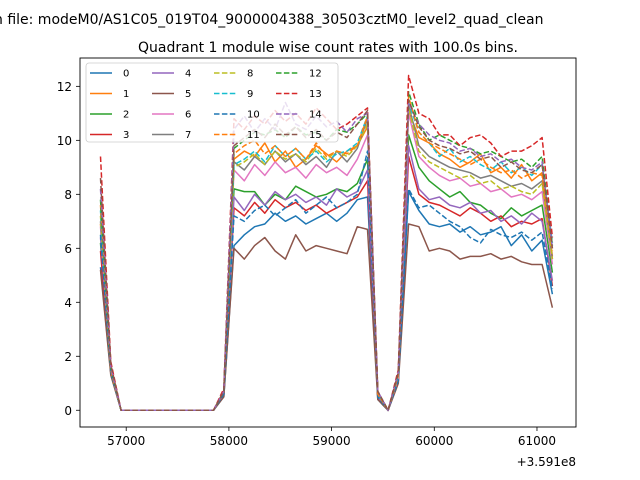 The width and height of the screenshot is (640, 480). Describe the element at coordinates (126, 94) in the screenshot. I see `legend-label-1: 1` at that location.